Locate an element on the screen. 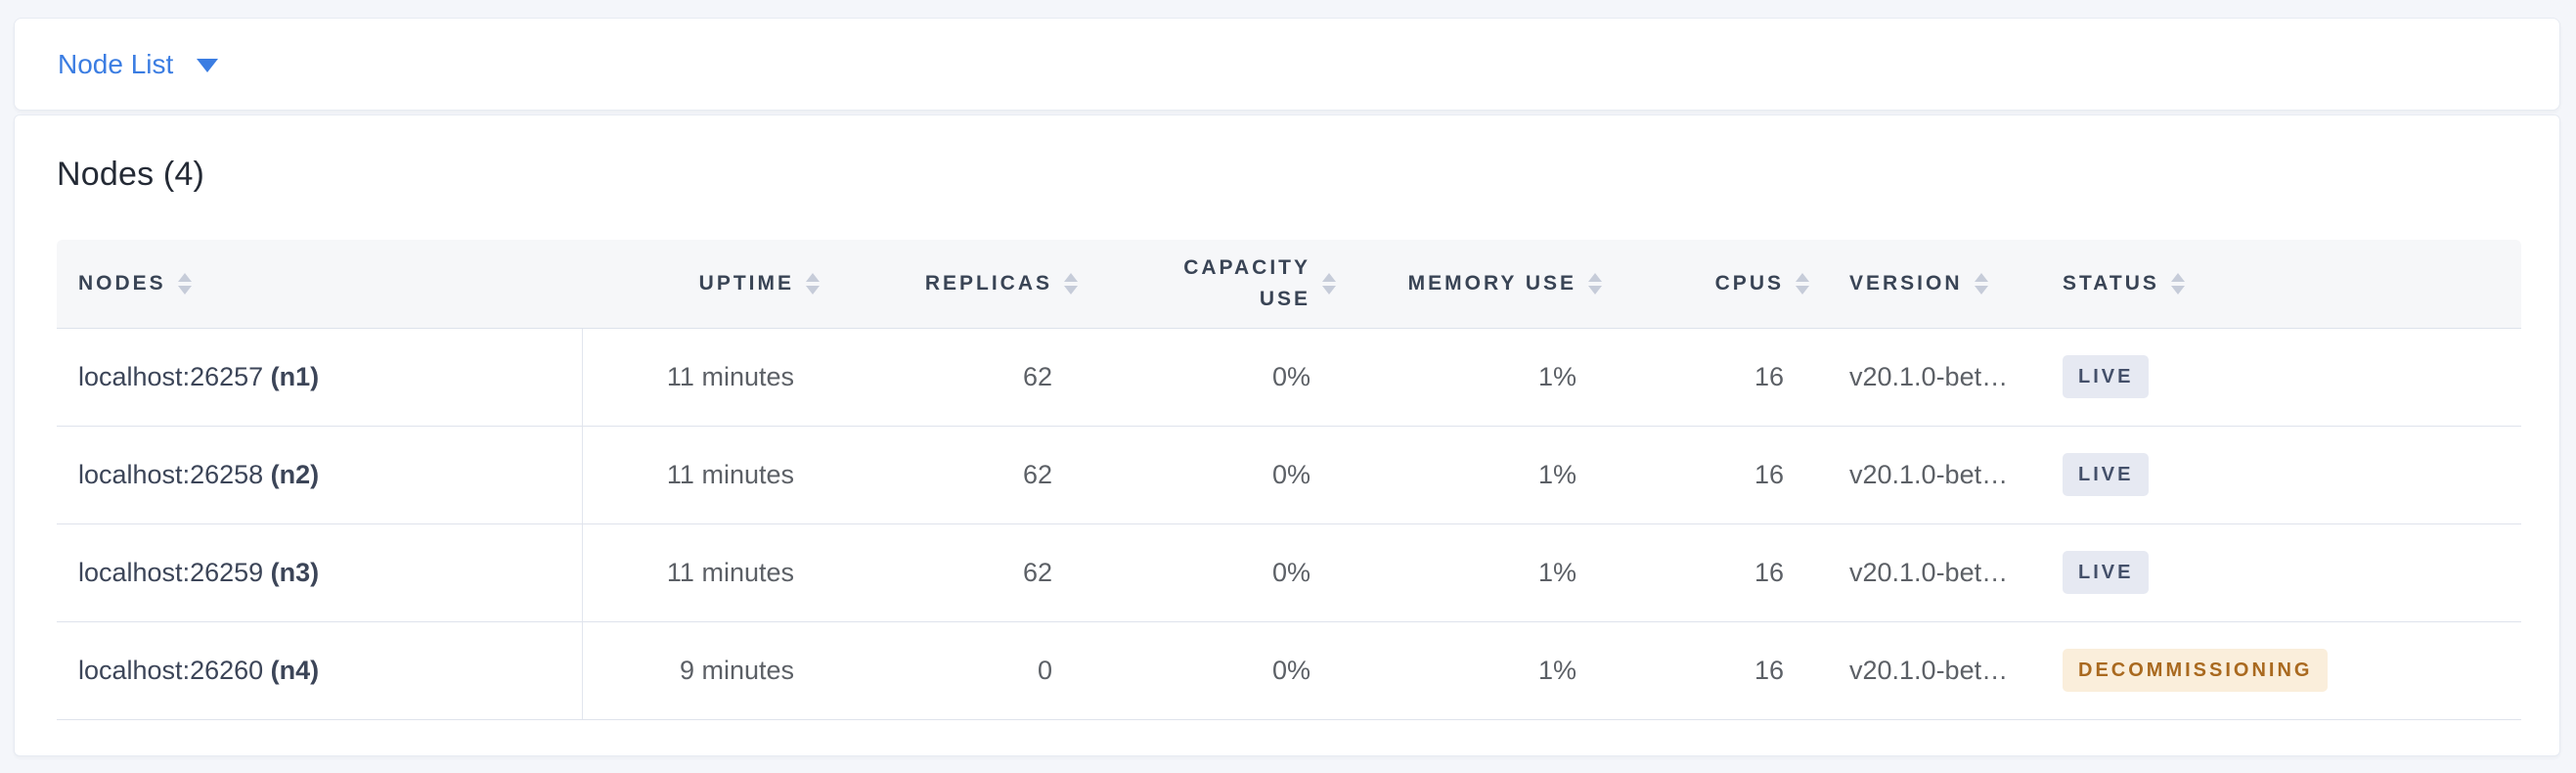 Image resolution: width=2576 pixels, height=773 pixels. column-header-label: CAPACITY USE is located at coordinates (1246, 283).